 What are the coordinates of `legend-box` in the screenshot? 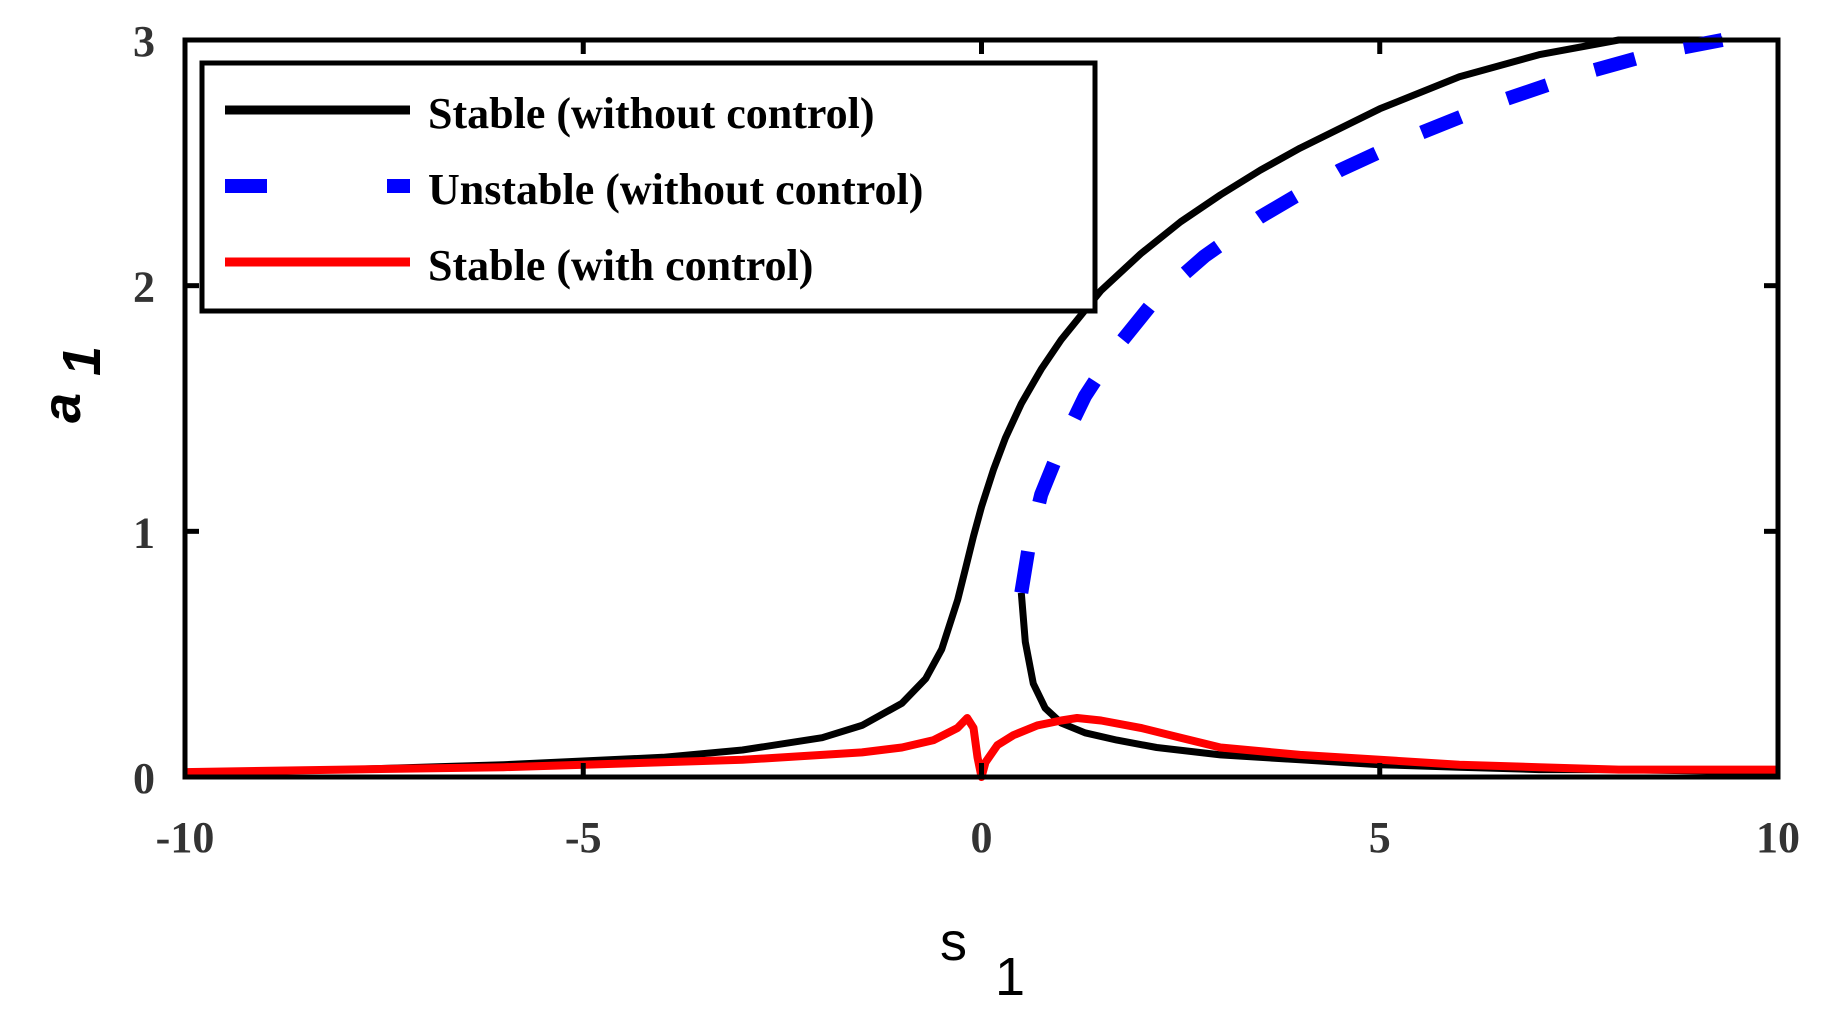 It's located at (648, 187).